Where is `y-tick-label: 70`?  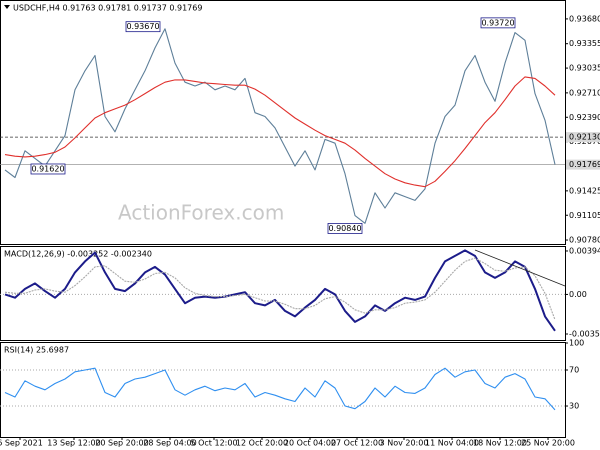 y-tick-label: 70 is located at coordinates (574, 370).